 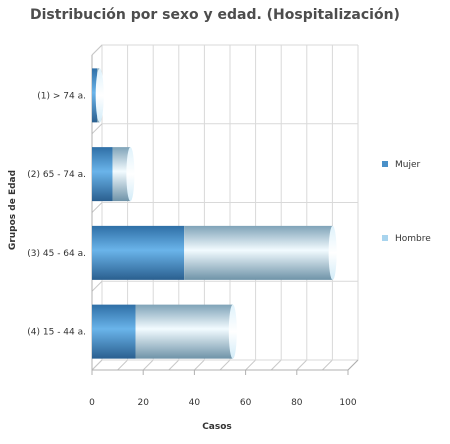 What do you see at coordinates (56, 175) in the screenshot?
I see `category-label-2: (2) 65 - 74 a.` at bounding box center [56, 175].